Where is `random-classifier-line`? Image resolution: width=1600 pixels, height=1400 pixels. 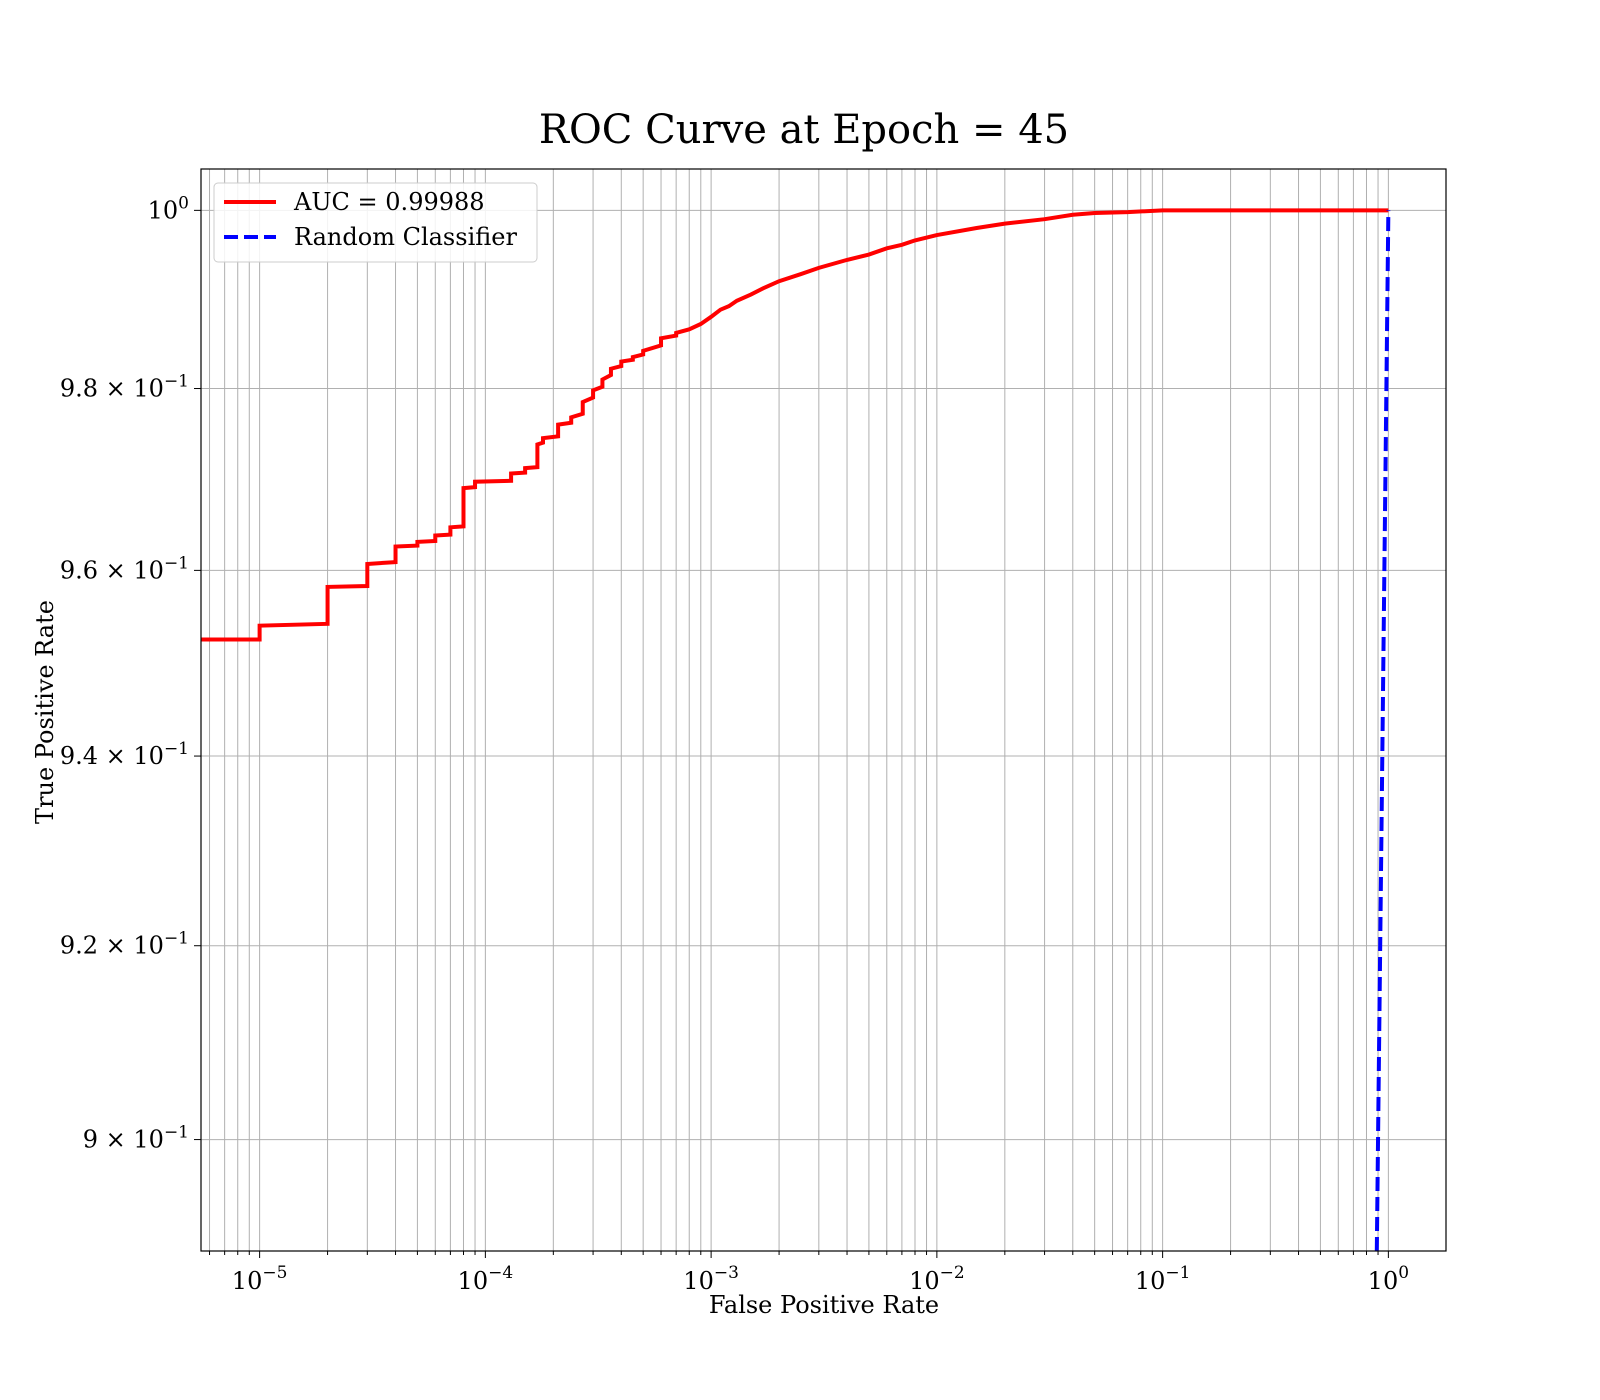 random-classifier-line is located at coordinates (1382, 730).